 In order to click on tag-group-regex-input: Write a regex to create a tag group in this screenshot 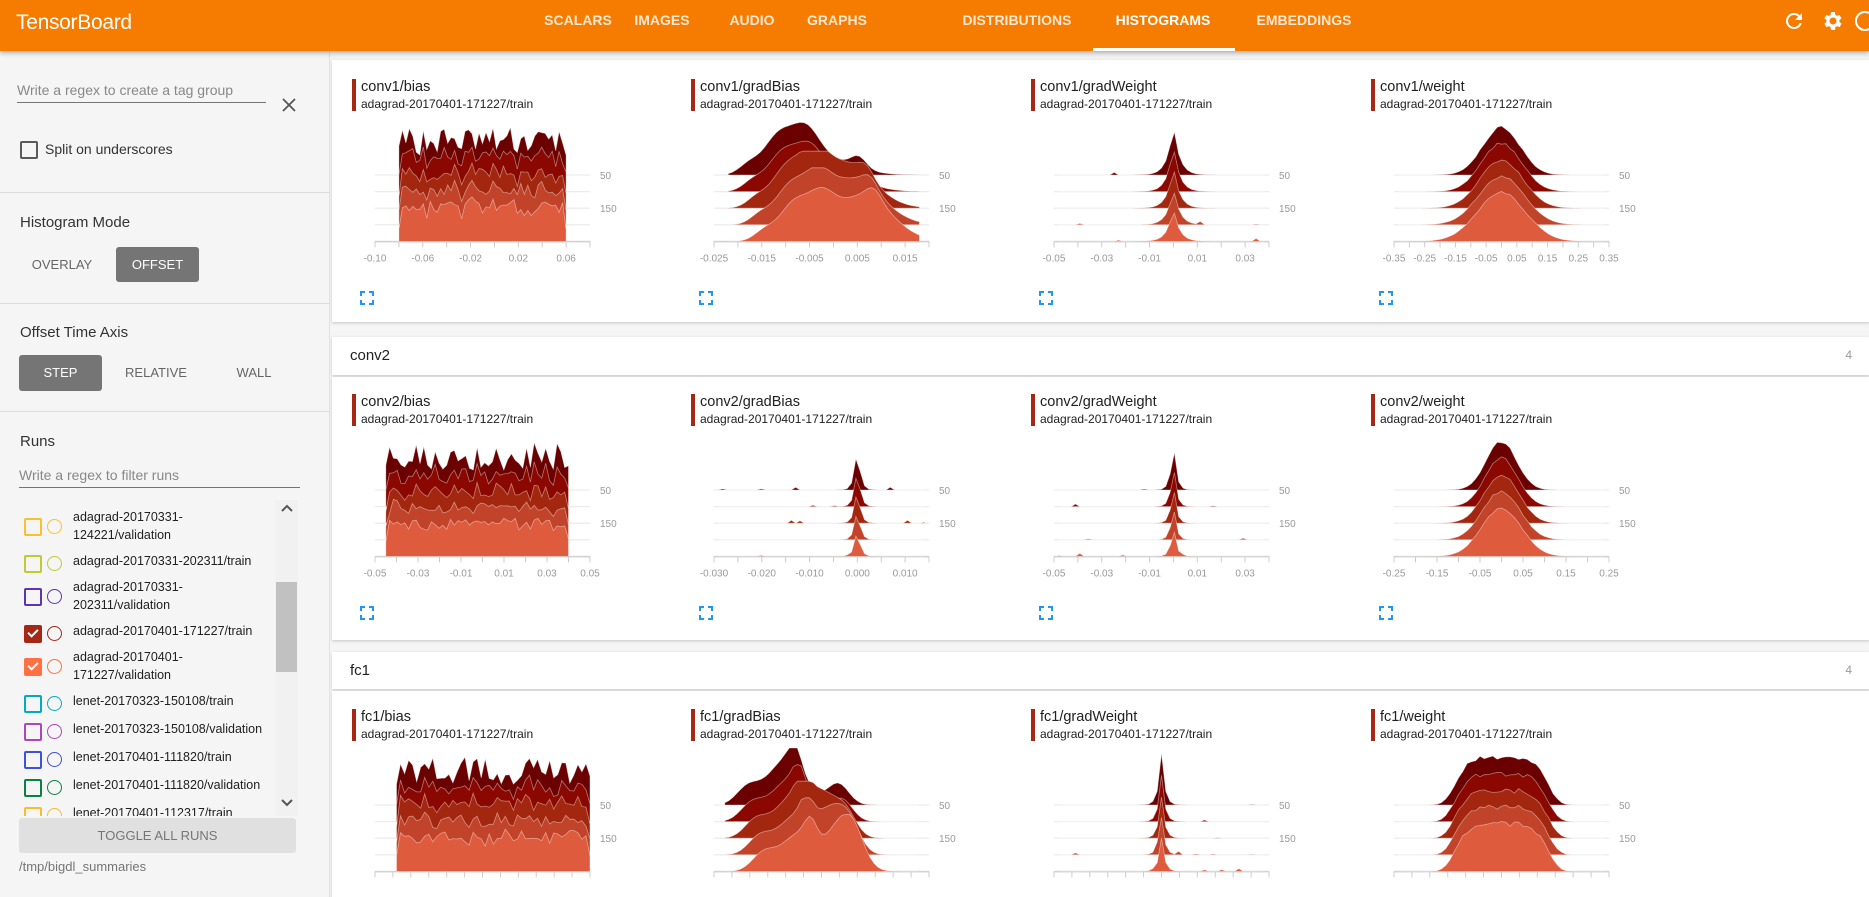, I will do `click(141, 92)`.